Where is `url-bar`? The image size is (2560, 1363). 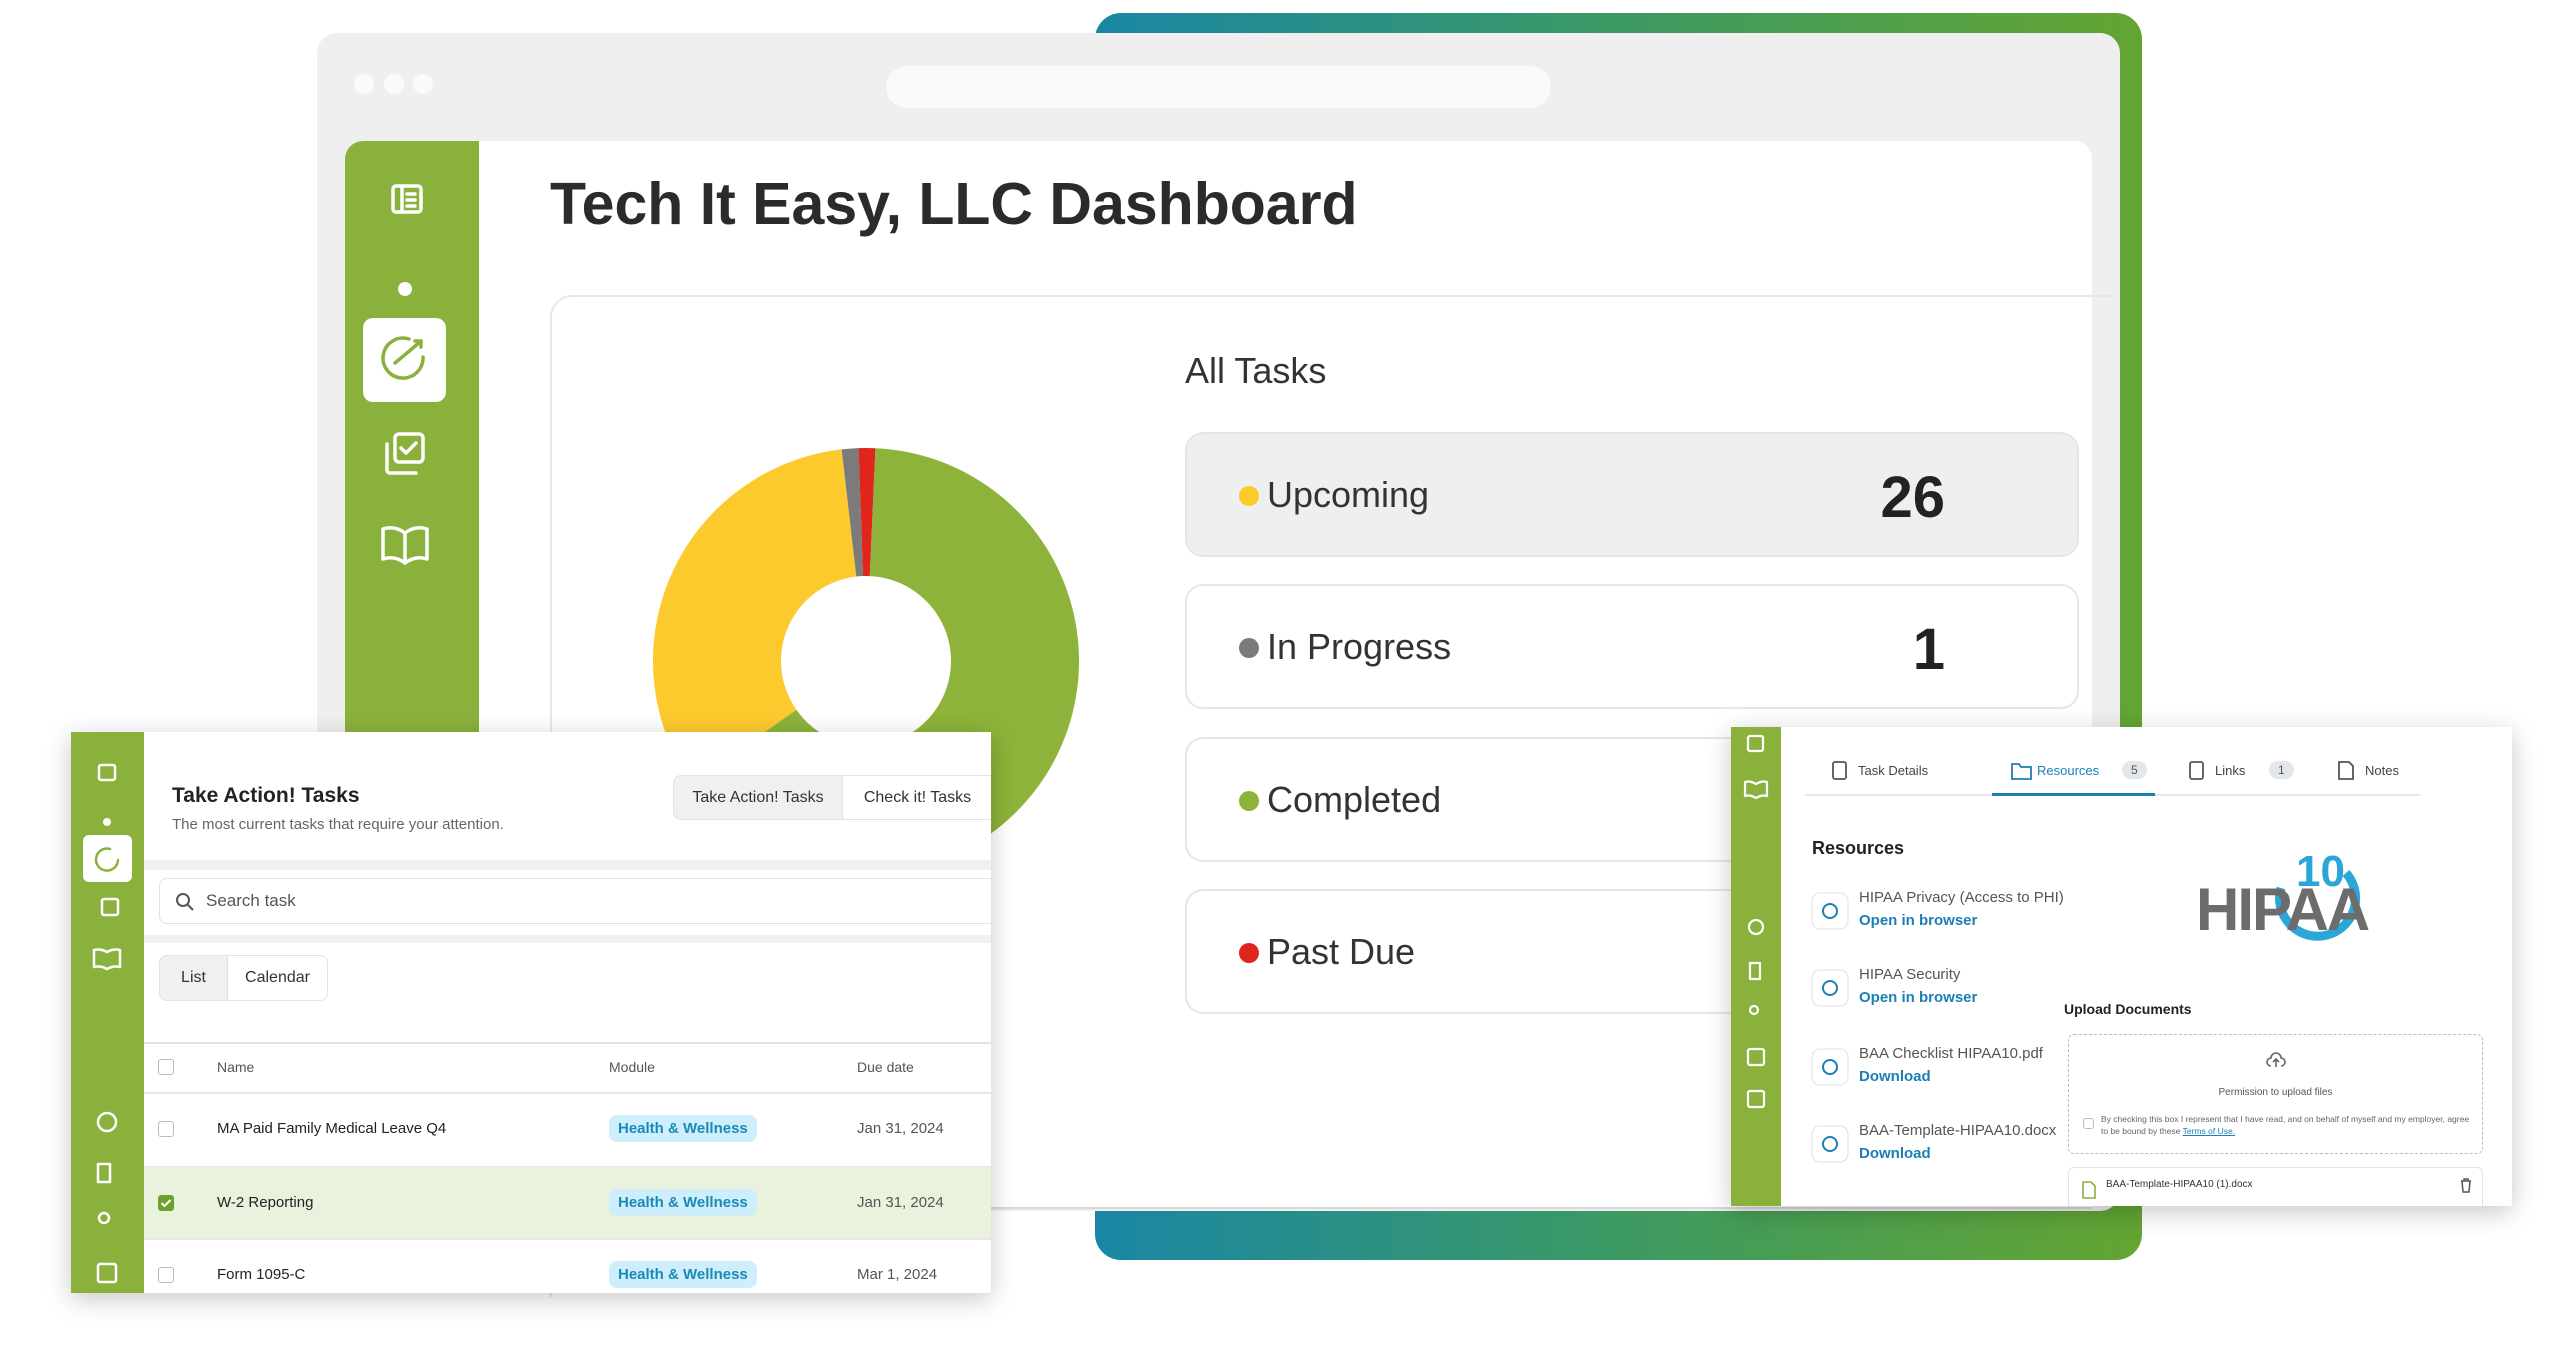 url-bar is located at coordinates (1218, 87).